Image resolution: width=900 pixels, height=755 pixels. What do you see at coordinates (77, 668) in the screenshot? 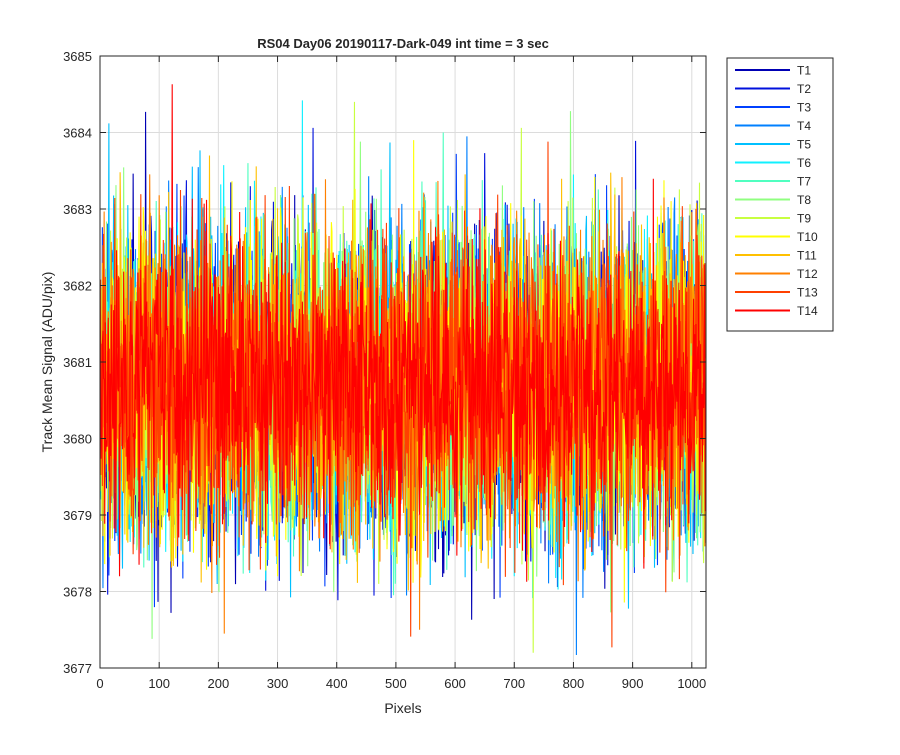
I see `y-tick-label: 3677` at bounding box center [77, 668].